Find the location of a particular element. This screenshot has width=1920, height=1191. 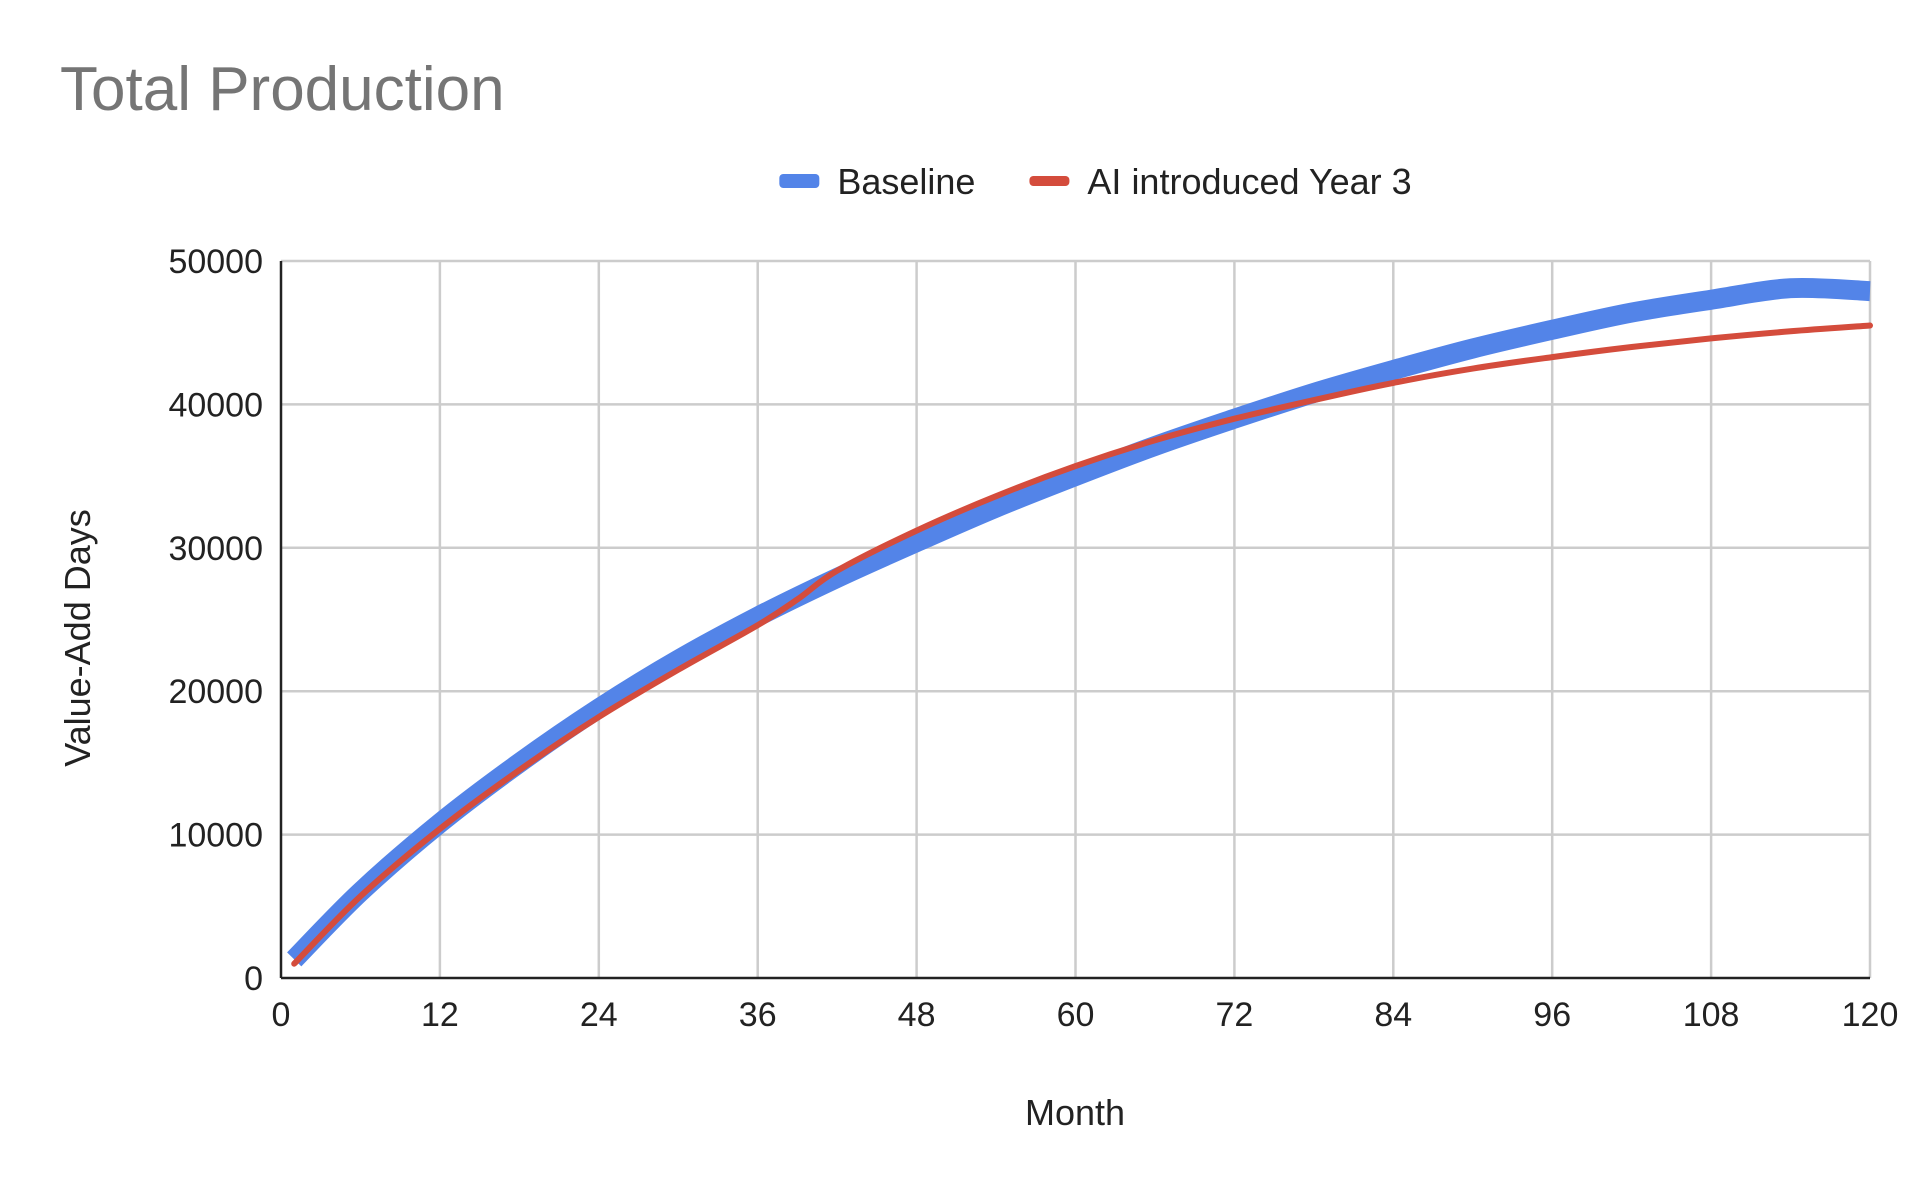

x-tick-label: 84 is located at coordinates (1393, 1015).